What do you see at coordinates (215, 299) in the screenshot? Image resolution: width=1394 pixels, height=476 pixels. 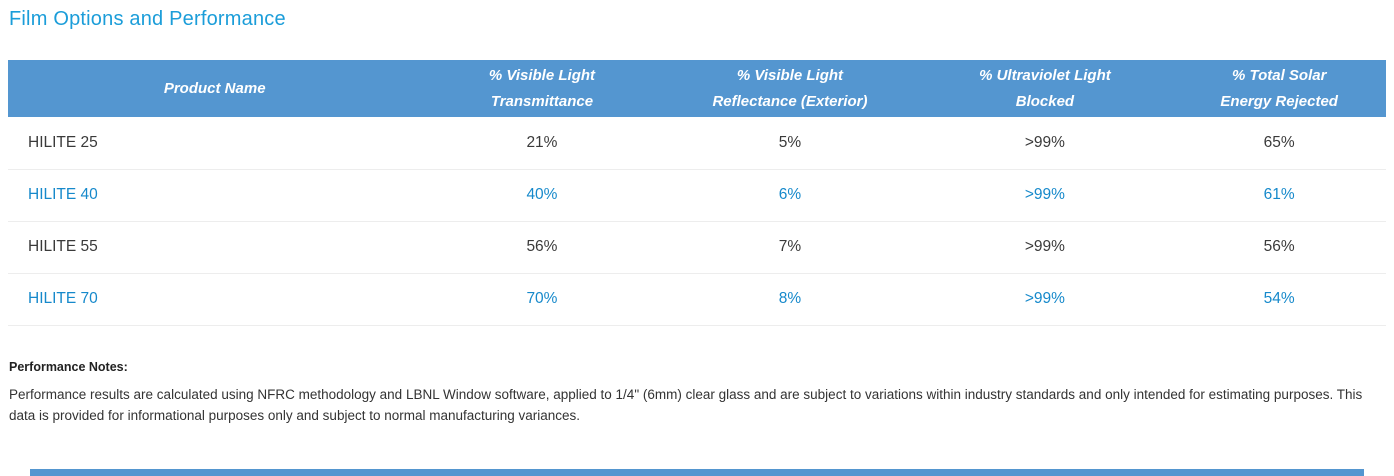 I see `product-name-cell: HILITE 70` at bounding box center [215, 299].